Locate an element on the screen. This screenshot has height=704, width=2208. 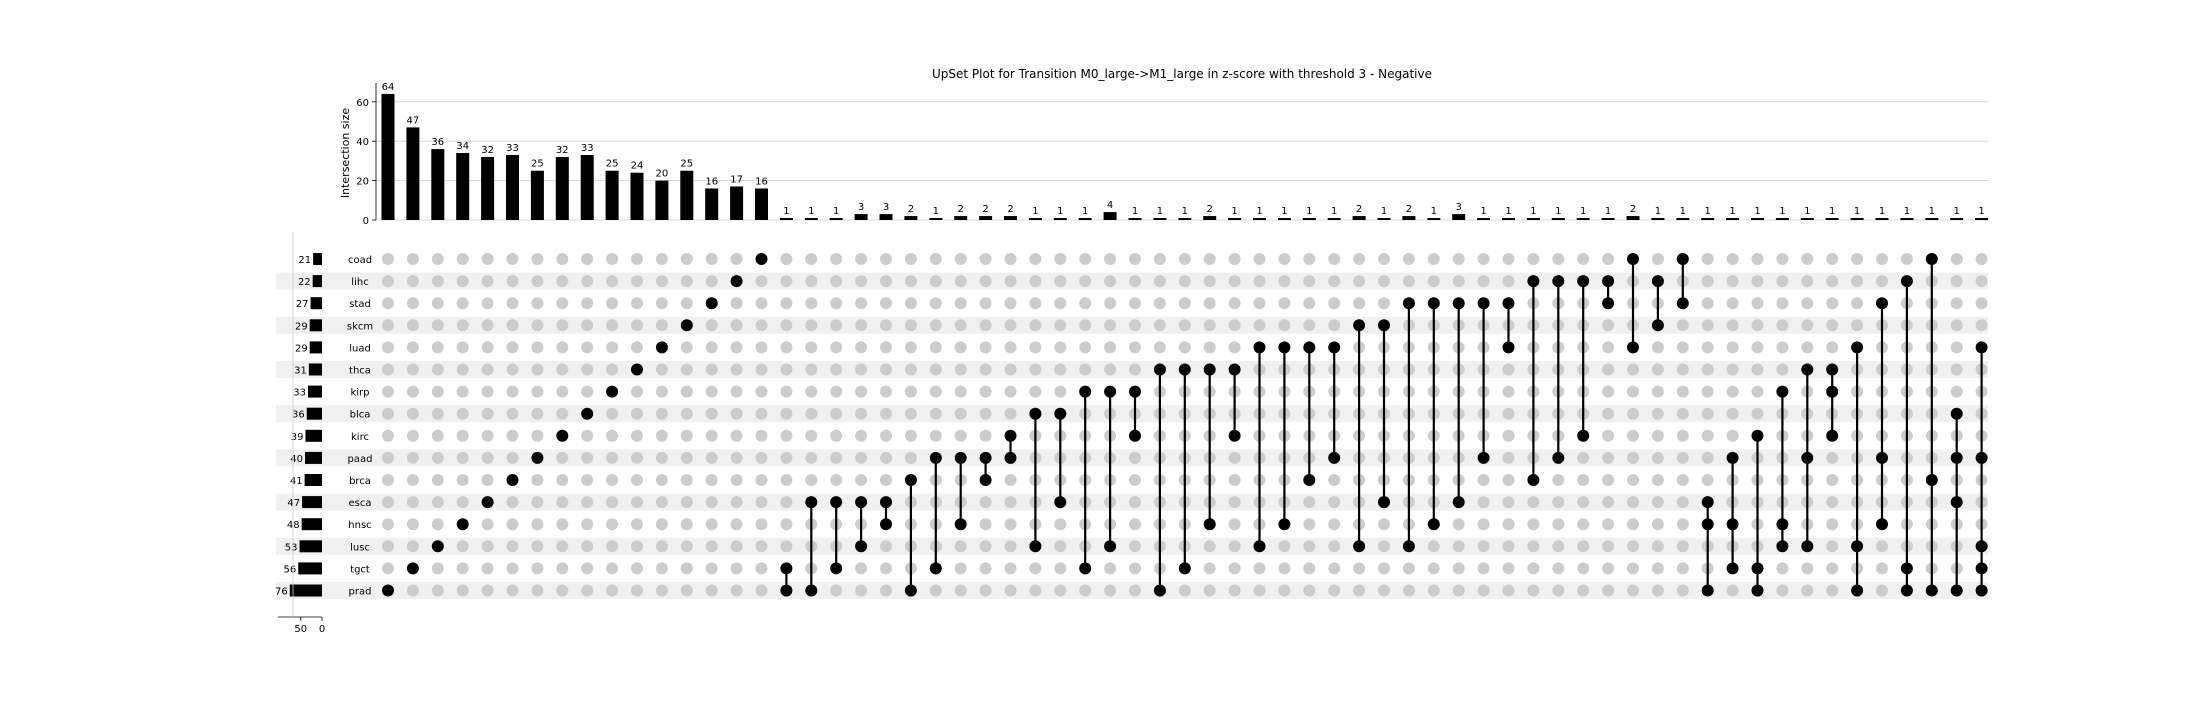
set-size-label: 36 is located at coordinates (298, 415).